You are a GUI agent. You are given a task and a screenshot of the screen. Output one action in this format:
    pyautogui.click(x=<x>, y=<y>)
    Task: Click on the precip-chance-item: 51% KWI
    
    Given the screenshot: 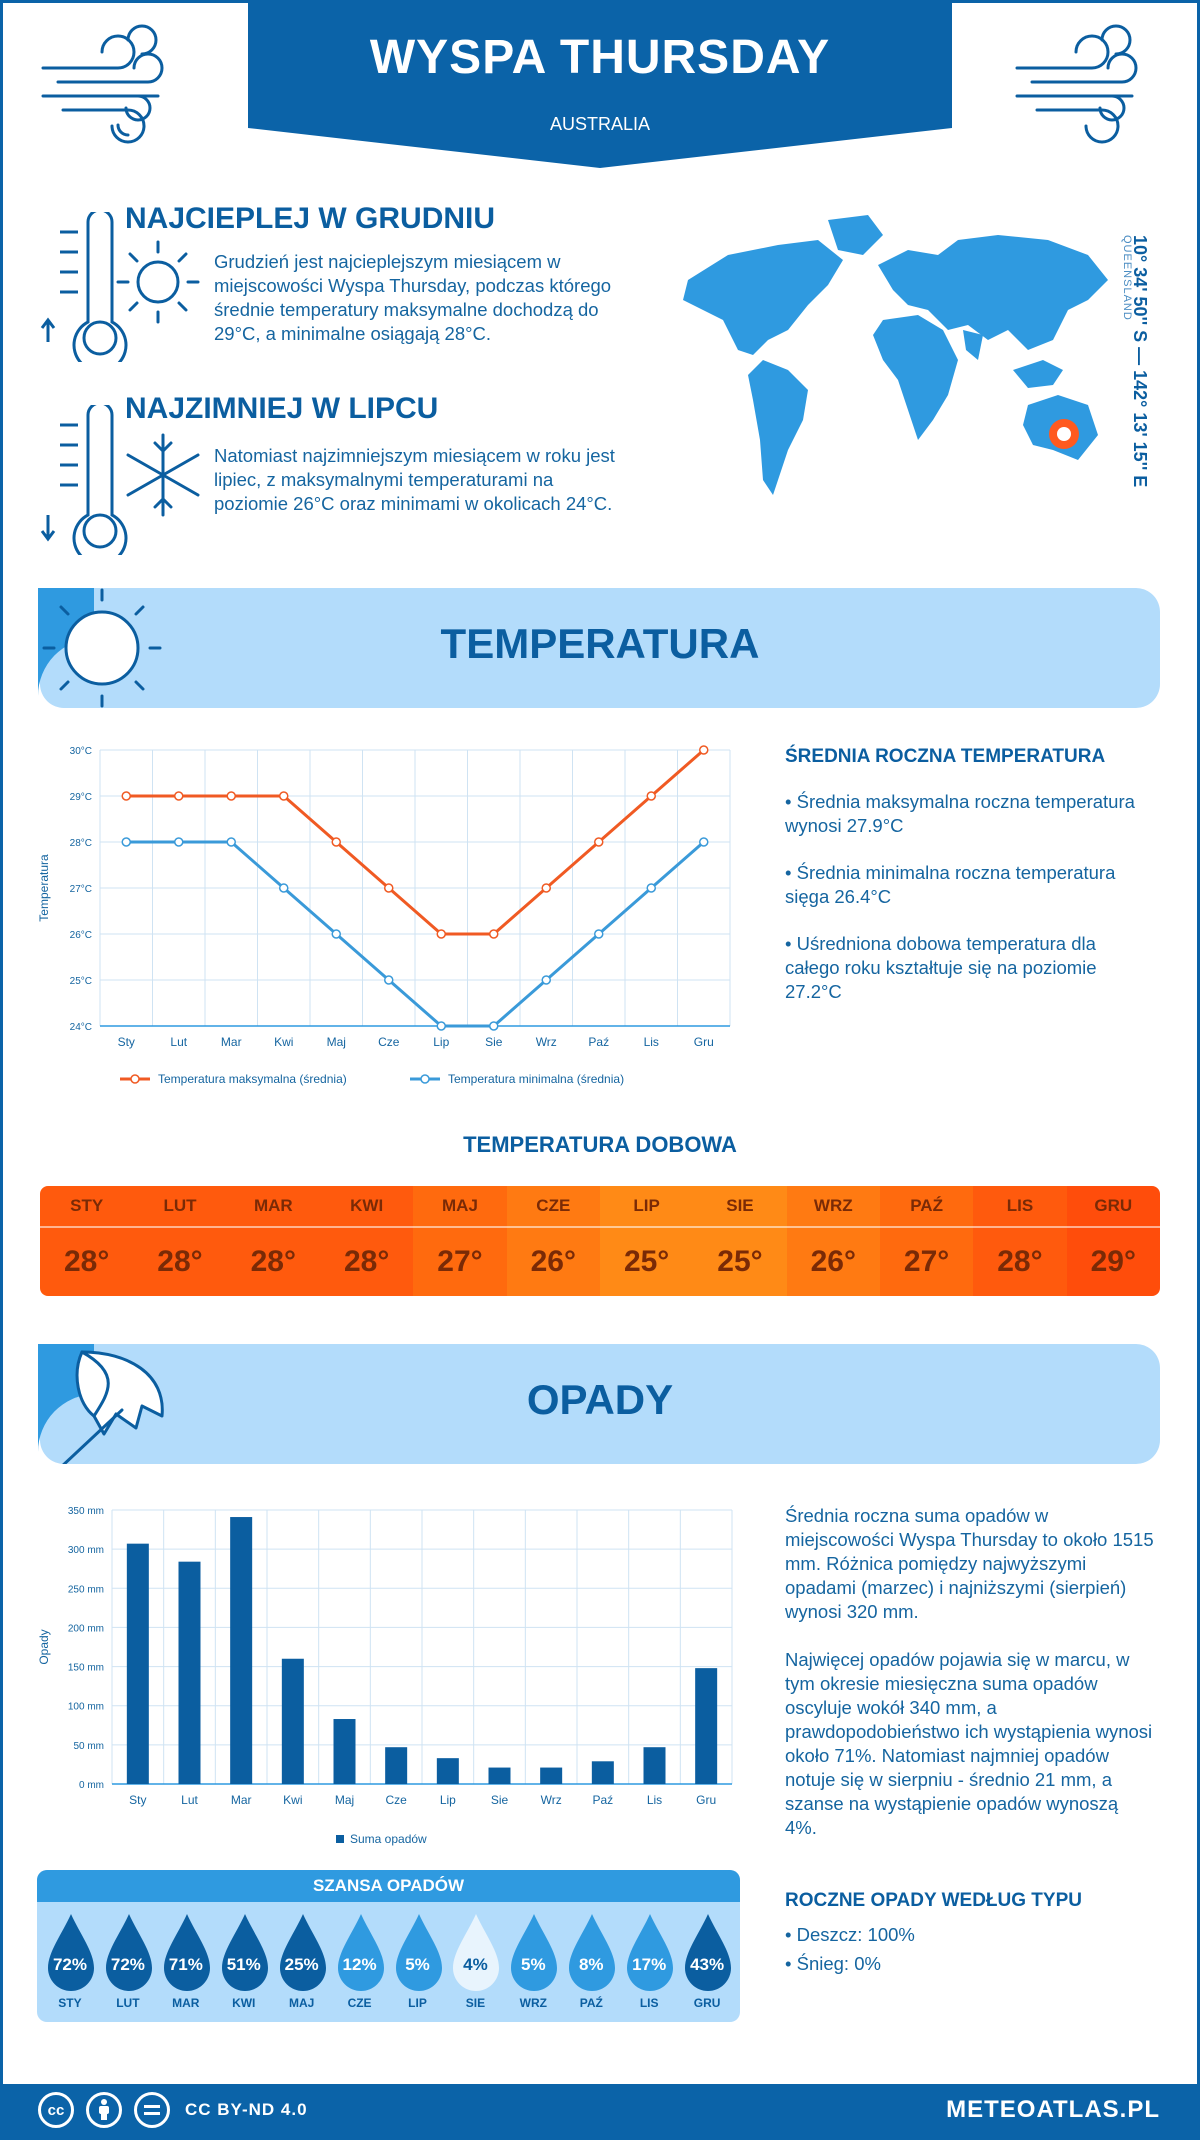 What is the action you would take?
    pyautogui.click(x=244, y=1962)
    